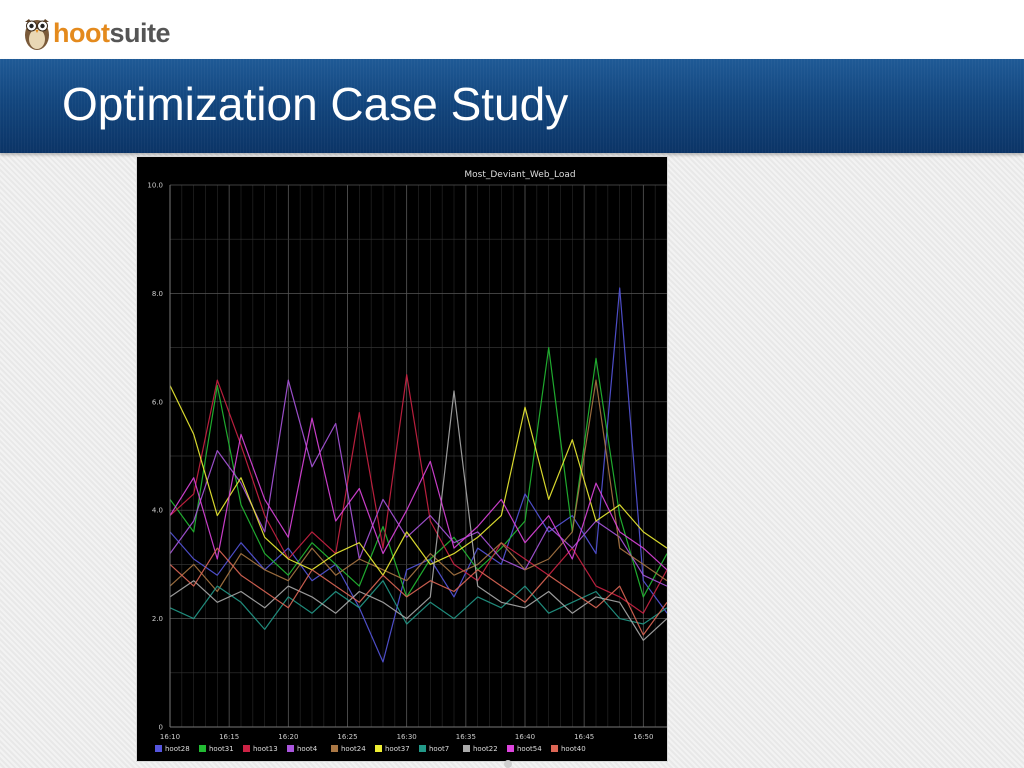  What do you see at coordinates (157, 619) in the screenshot?
I see `y-tick-label: 2.0` at bounding box center [157, 619].